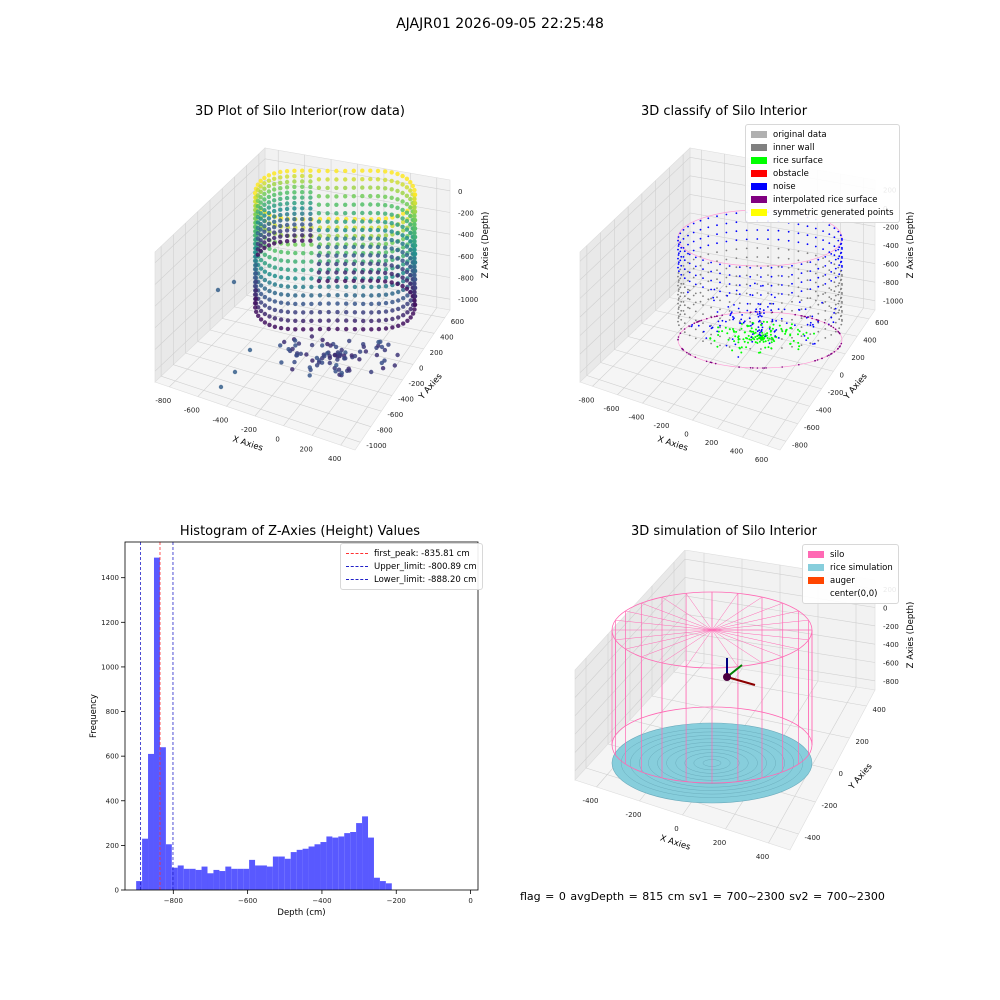 The width and height of the screenshot is (1000, 1000). What do you see at coordinates (824, 410) in the screenshot?
I see `p2-ytick-label: -400` at bounding box center [824, 410].